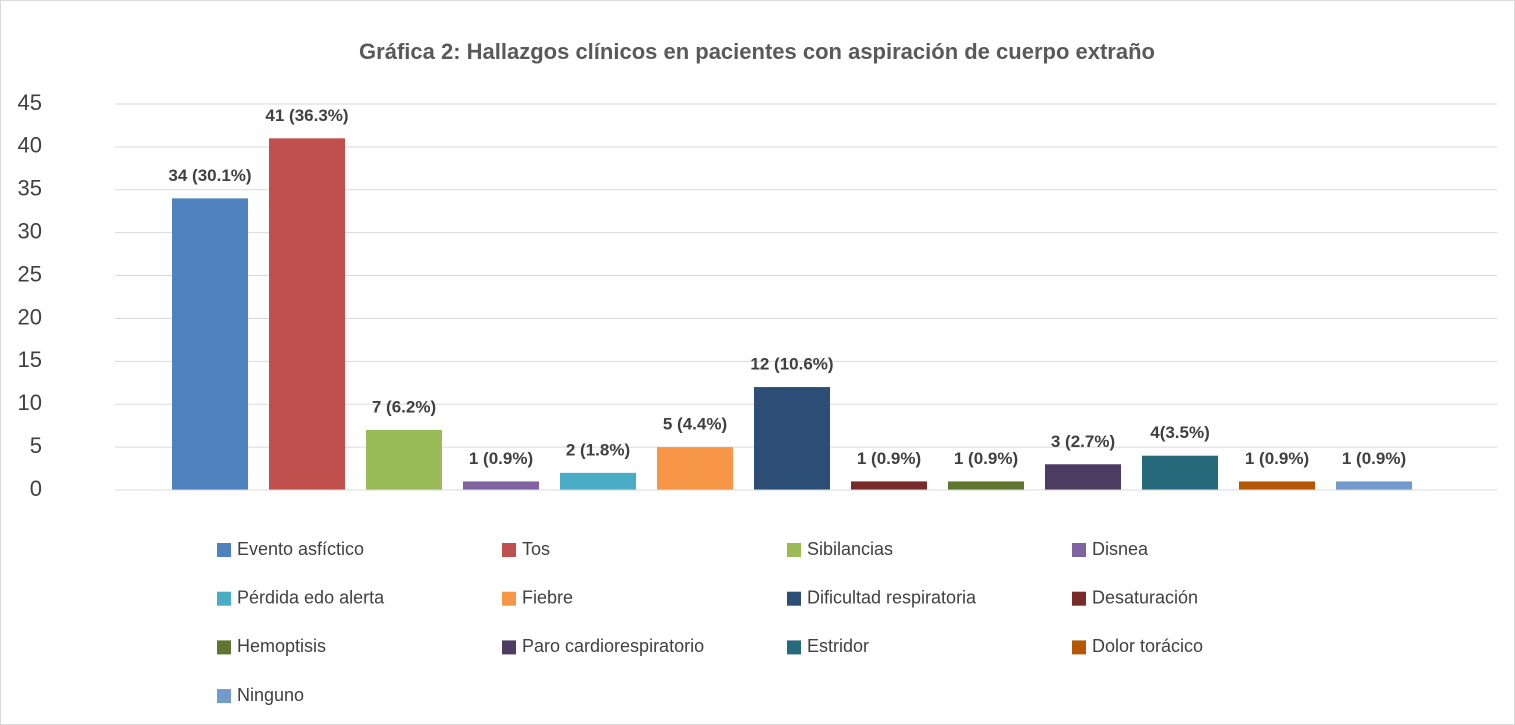  What do you see at coordinates (306, 115) in the screenshot?
I see `data-label: 41 (36.3%)` at bounding box center [306, 115].